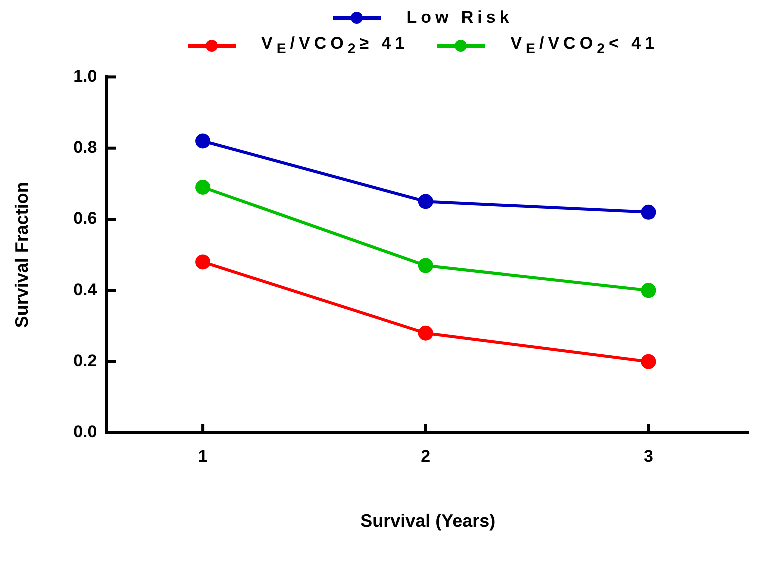  Describe the element at coordinates (86, 432) in the screenshot. I see `y-tick-label: 0.0` at that location.